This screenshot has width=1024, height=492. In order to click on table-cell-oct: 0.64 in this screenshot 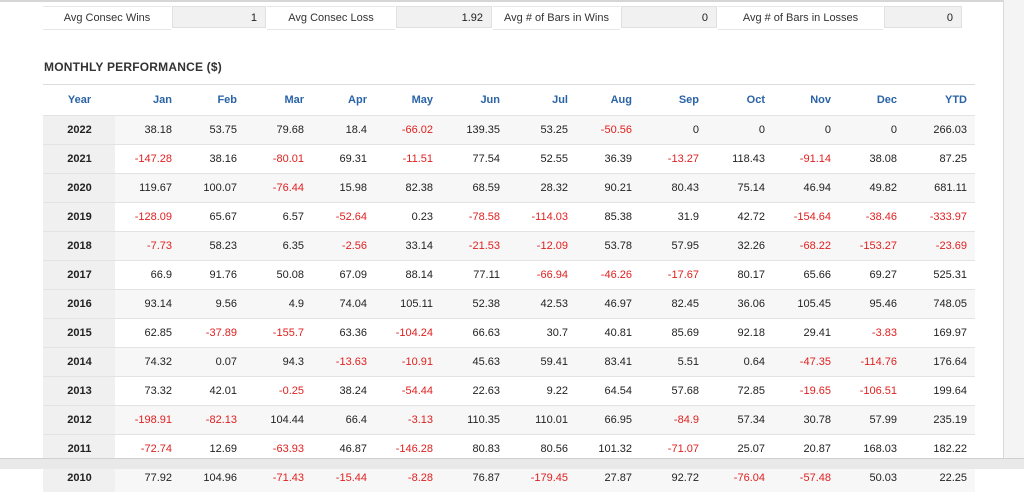, I will do `click(740, 362)`.